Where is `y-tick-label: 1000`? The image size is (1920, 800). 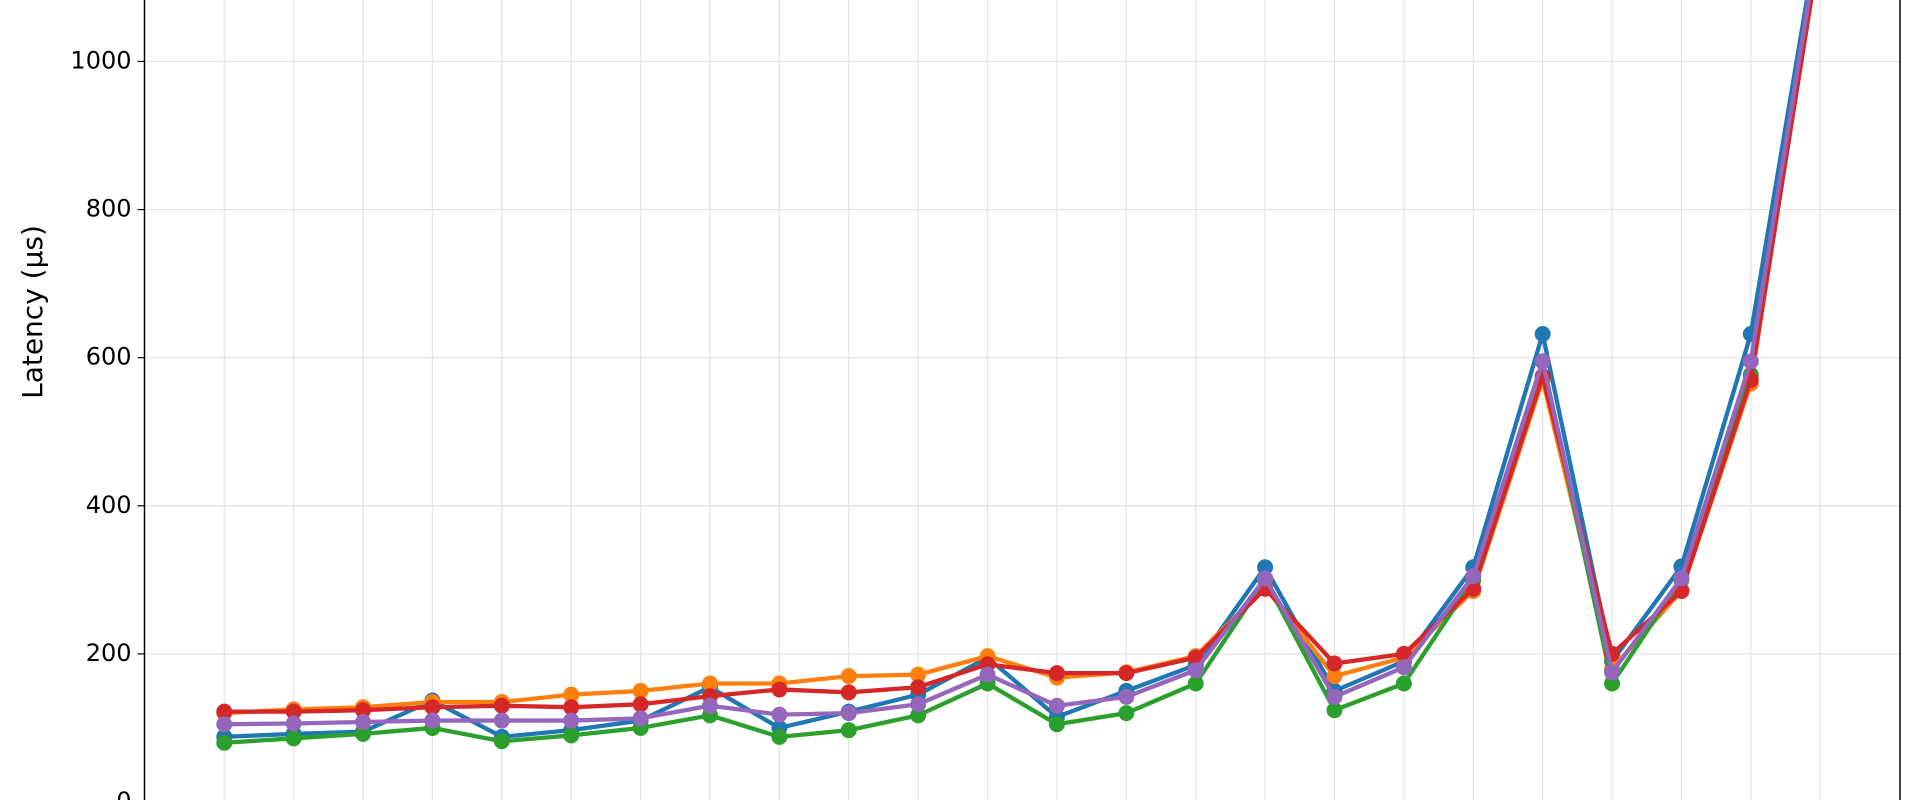
y-tick-label: 1000 is located at coordinates (100, 60).